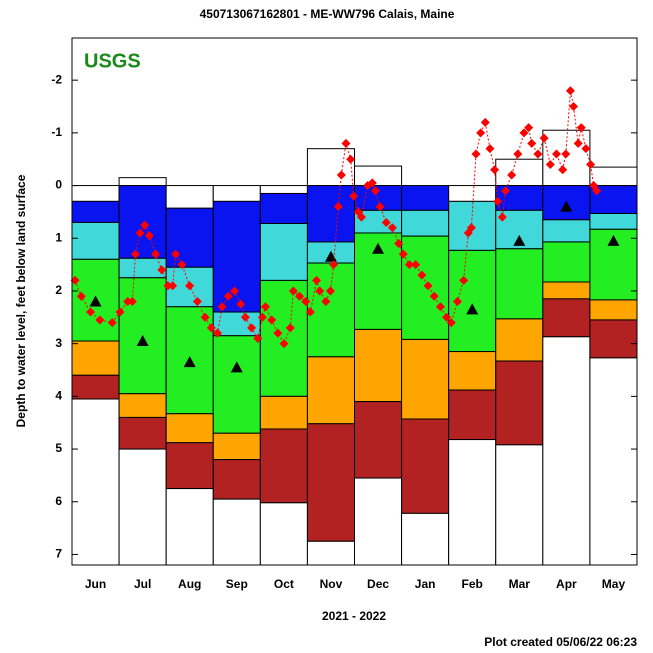 The image size is (653, 653). What do you see at coordinates (237, 584) in the screenshot?
I see `x-tick-label: Sep` at bounding box center [237, 584].